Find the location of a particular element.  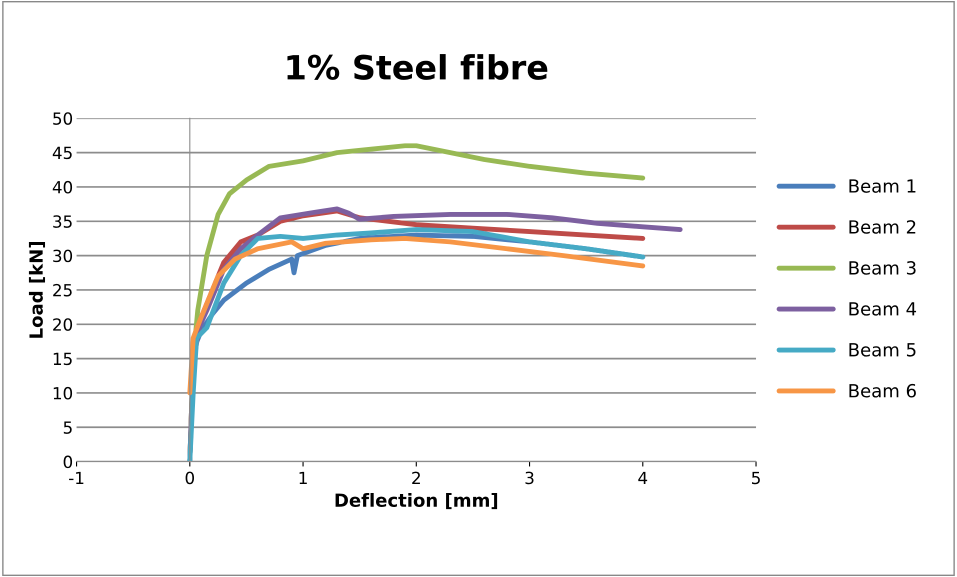

y-tick-label: 45 is located at coordinates (62, 153).